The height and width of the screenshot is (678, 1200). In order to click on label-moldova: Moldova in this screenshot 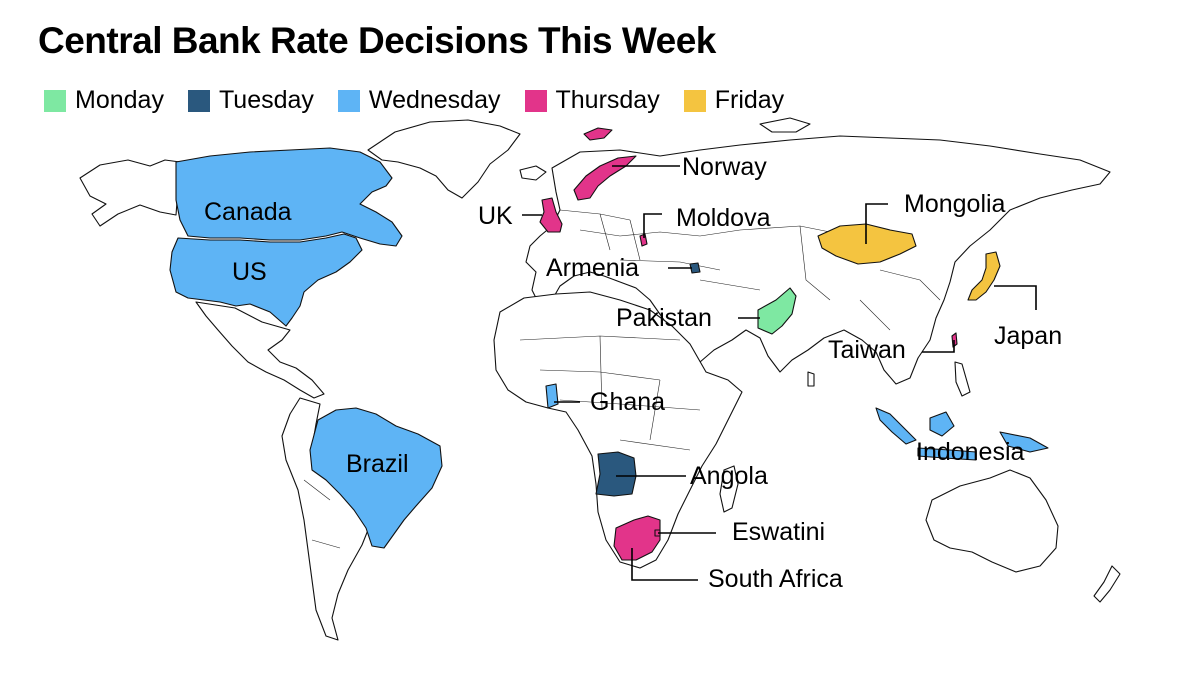, I will do `click(723, 218)`.